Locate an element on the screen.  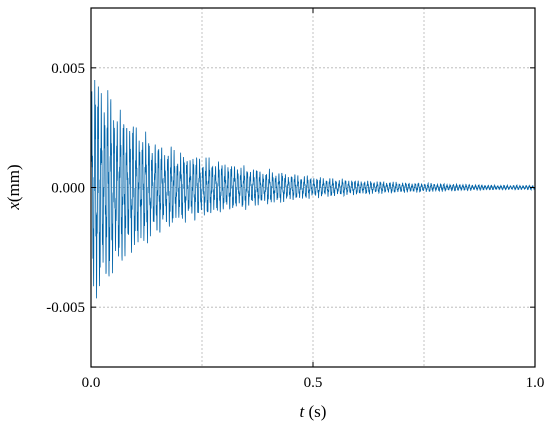
y-tick-label: -0.005 is located at coordinates (65, 308).